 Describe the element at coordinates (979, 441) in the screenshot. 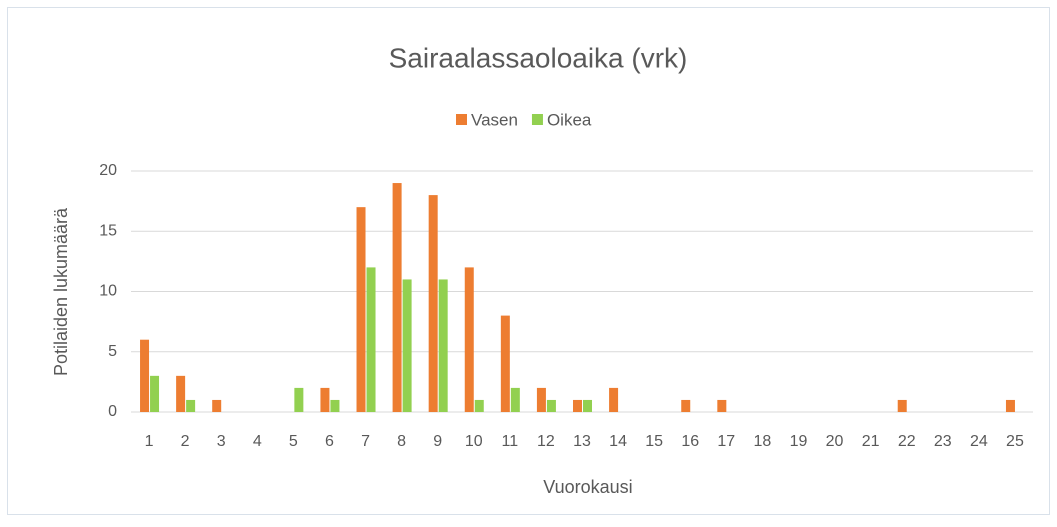

I see `x-tick-label: 24` at that location.